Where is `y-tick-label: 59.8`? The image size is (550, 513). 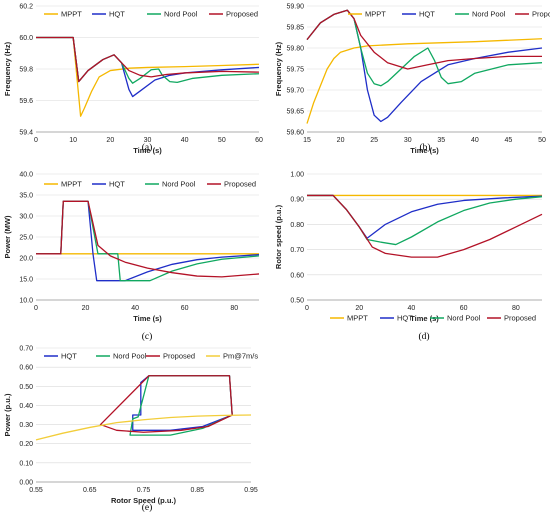
y-tick-label: 59.8 is located at coordinates (26, 70).